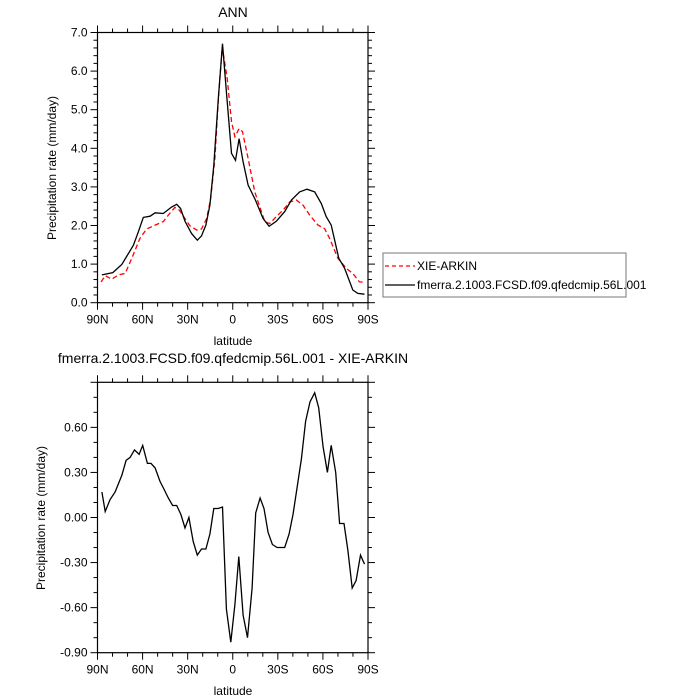 This screenshot has width=700, height=700. What do you see at coordinates (233, 12) in the screenshot?
I see `plot-title: ANN` at bounding box center [233, 12].